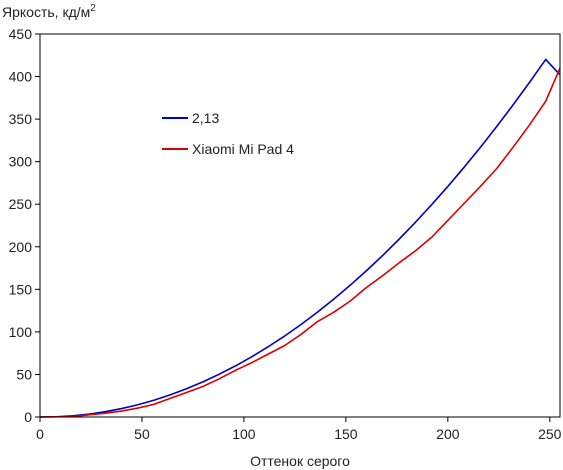  Describe the element at coordinates (21, 332) in the screenshot. I see `y-tick-label: 100` at that location.